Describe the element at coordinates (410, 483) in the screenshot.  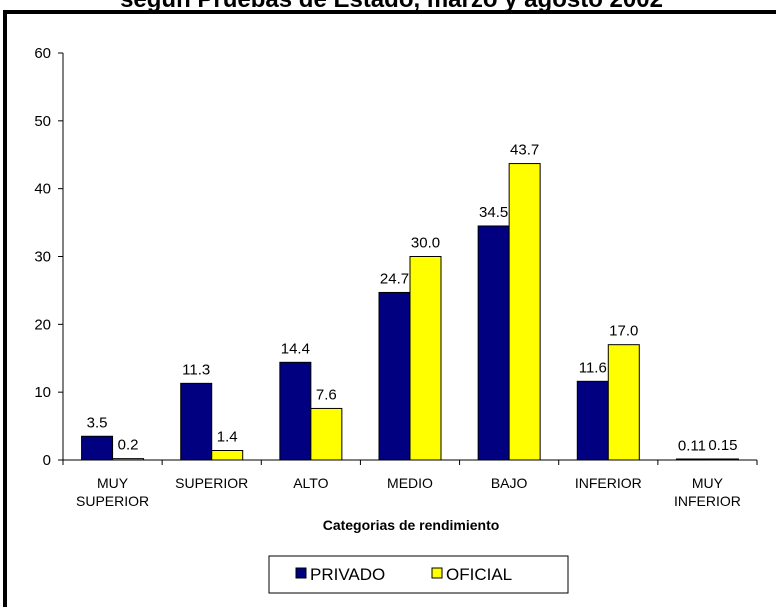
I see `x-tick-label: MEDIO` at that location.